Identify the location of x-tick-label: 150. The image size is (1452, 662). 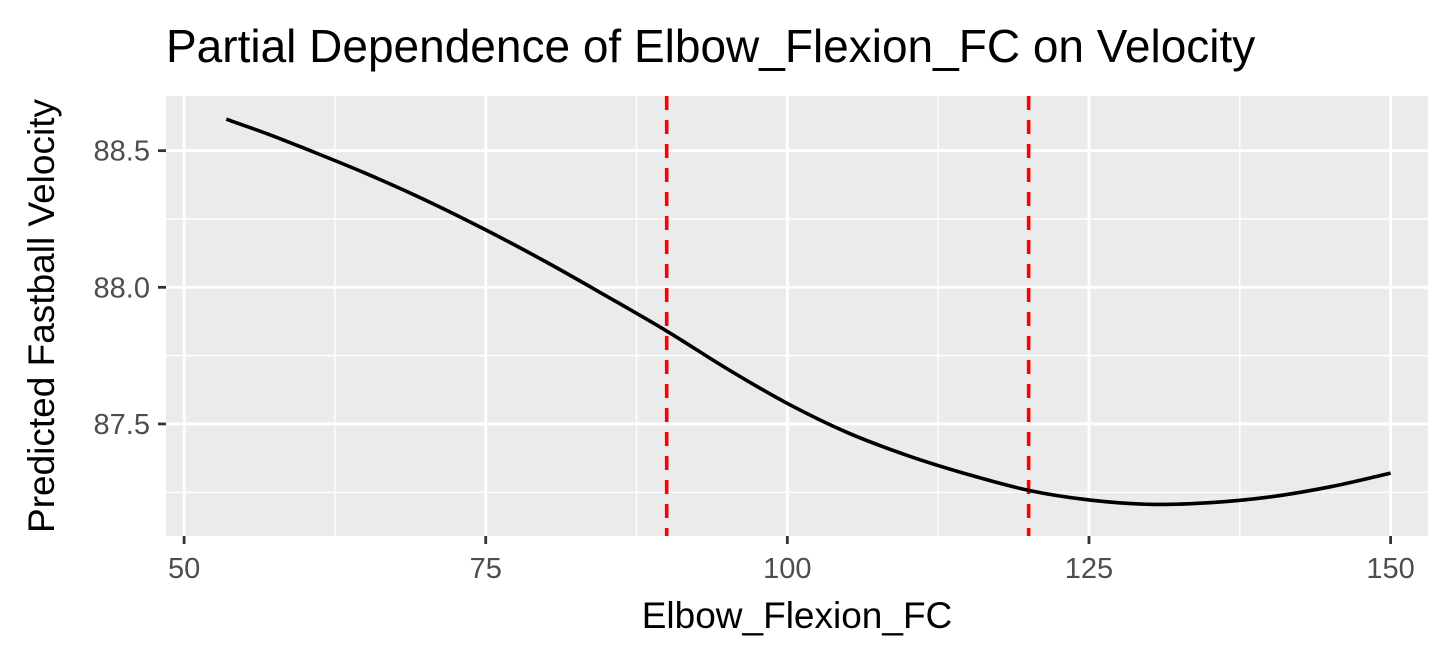
(1390, 569).